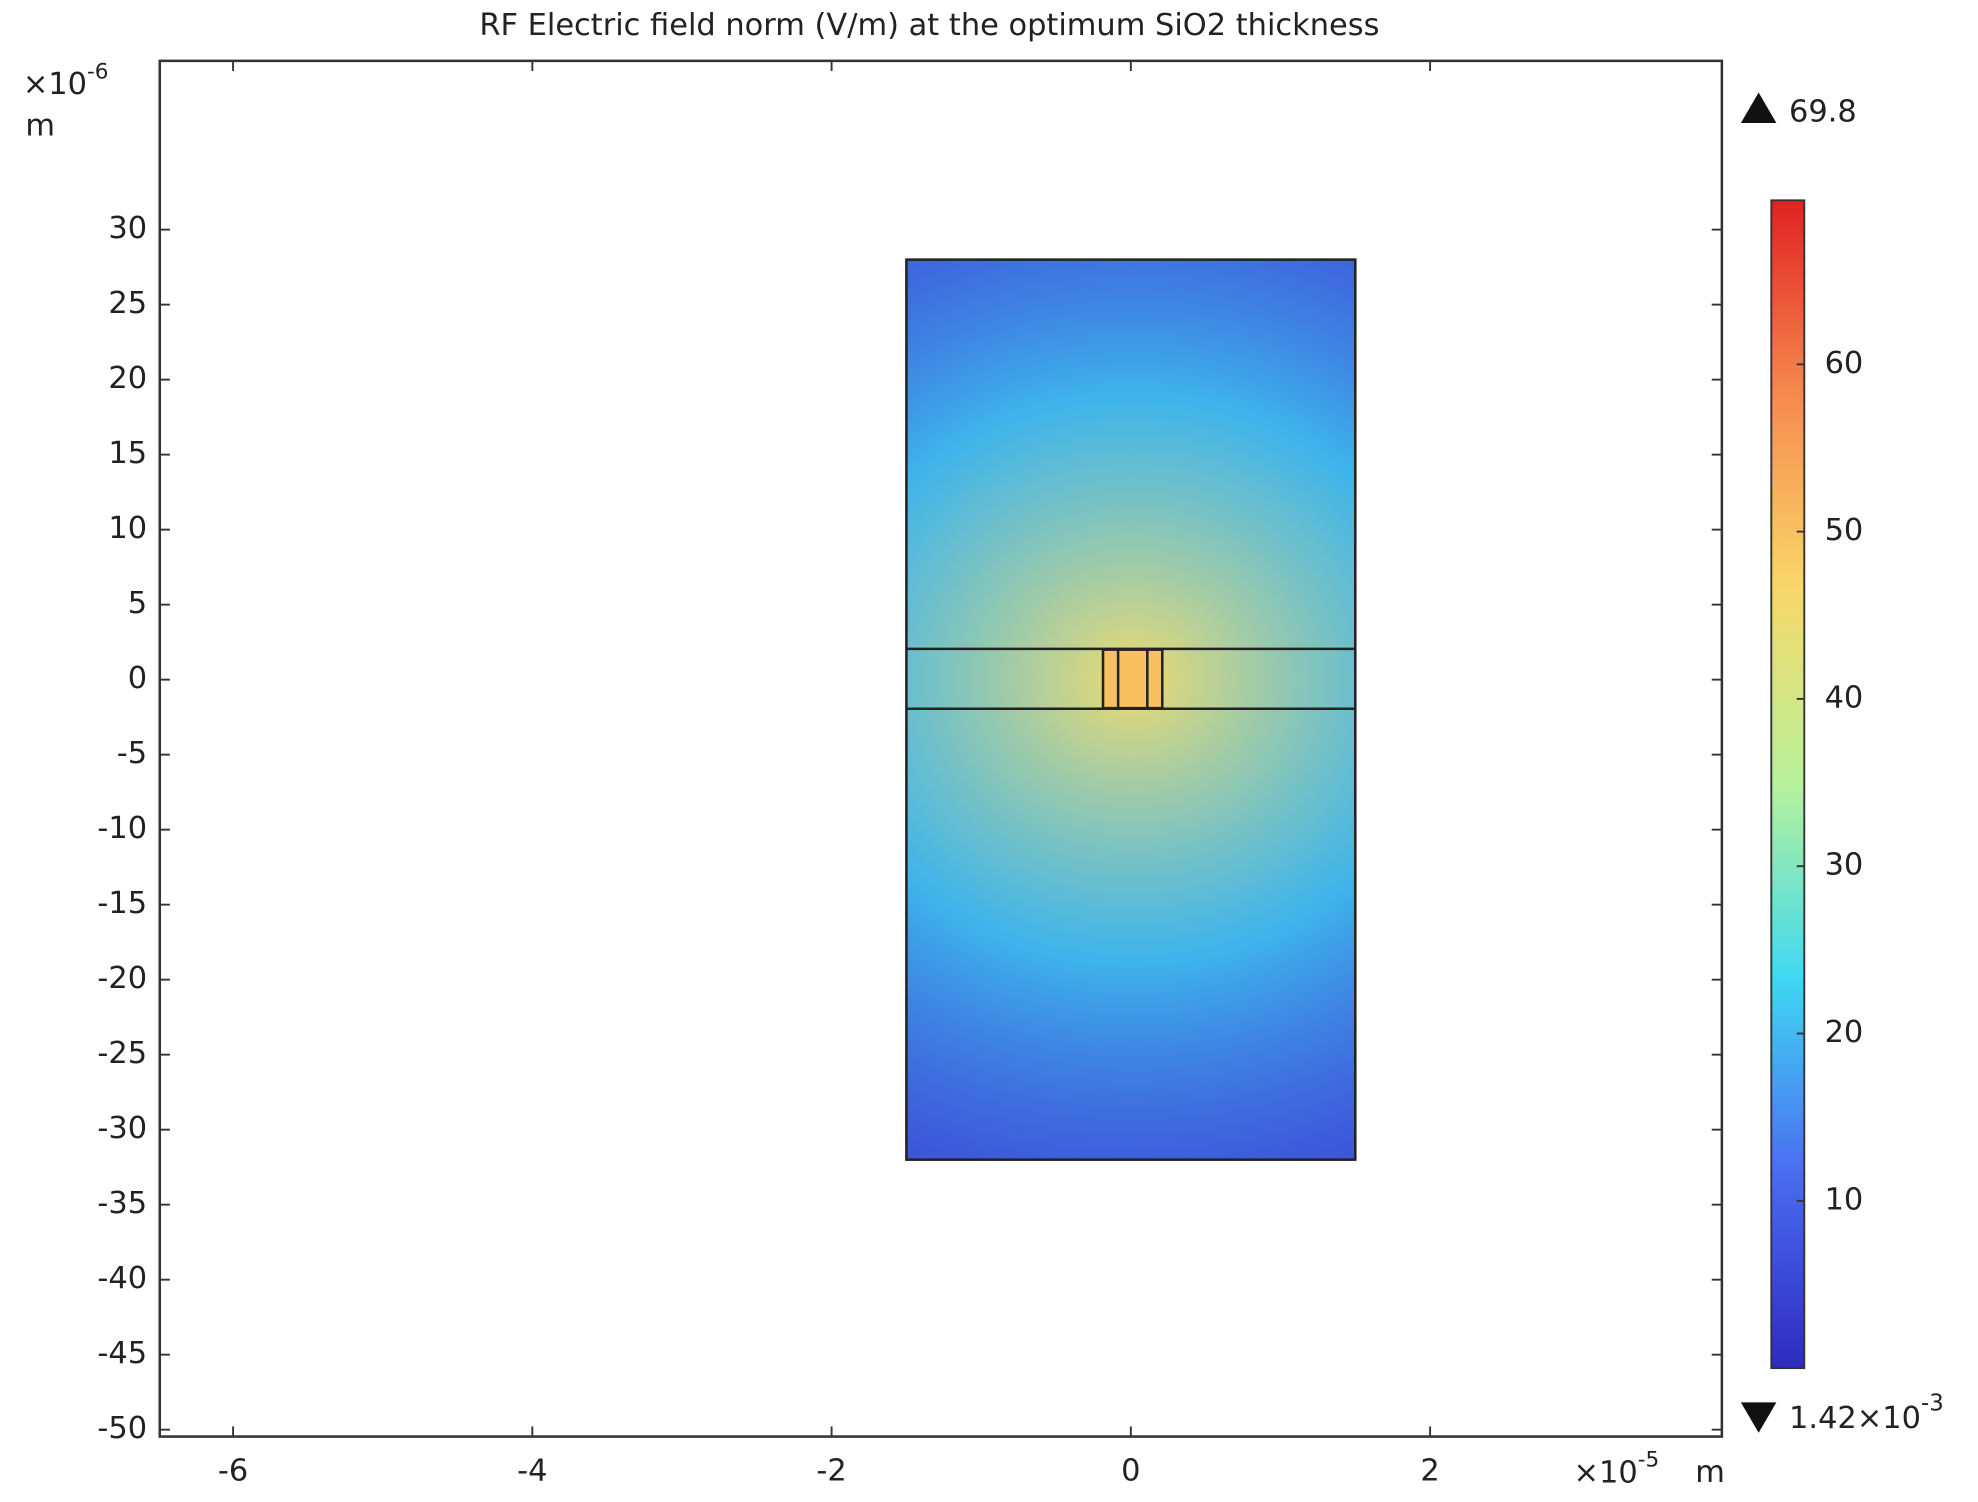  What do you see at coordinates (1844, 697) in the screenshot?
I see `colorbar-tick-label: 40` at bounding box center [1844, 697].